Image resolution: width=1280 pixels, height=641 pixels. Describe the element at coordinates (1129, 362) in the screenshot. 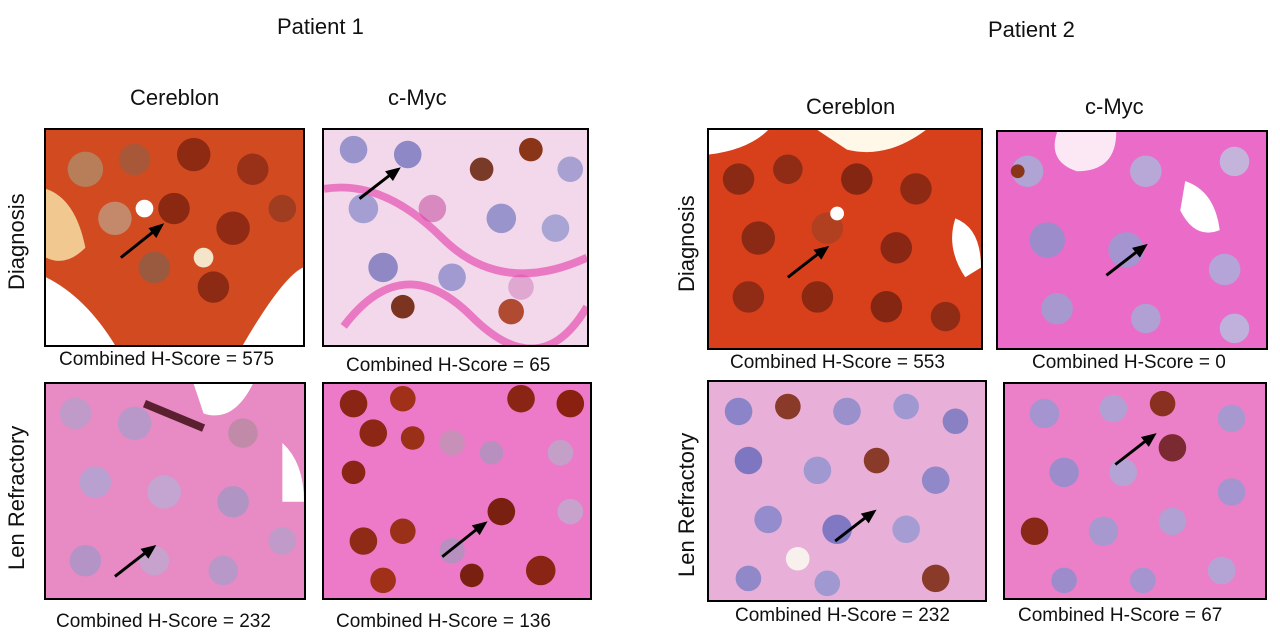

I see `score-p2-diagnosis-cmyc: Combined H-Score = 0` at that location.